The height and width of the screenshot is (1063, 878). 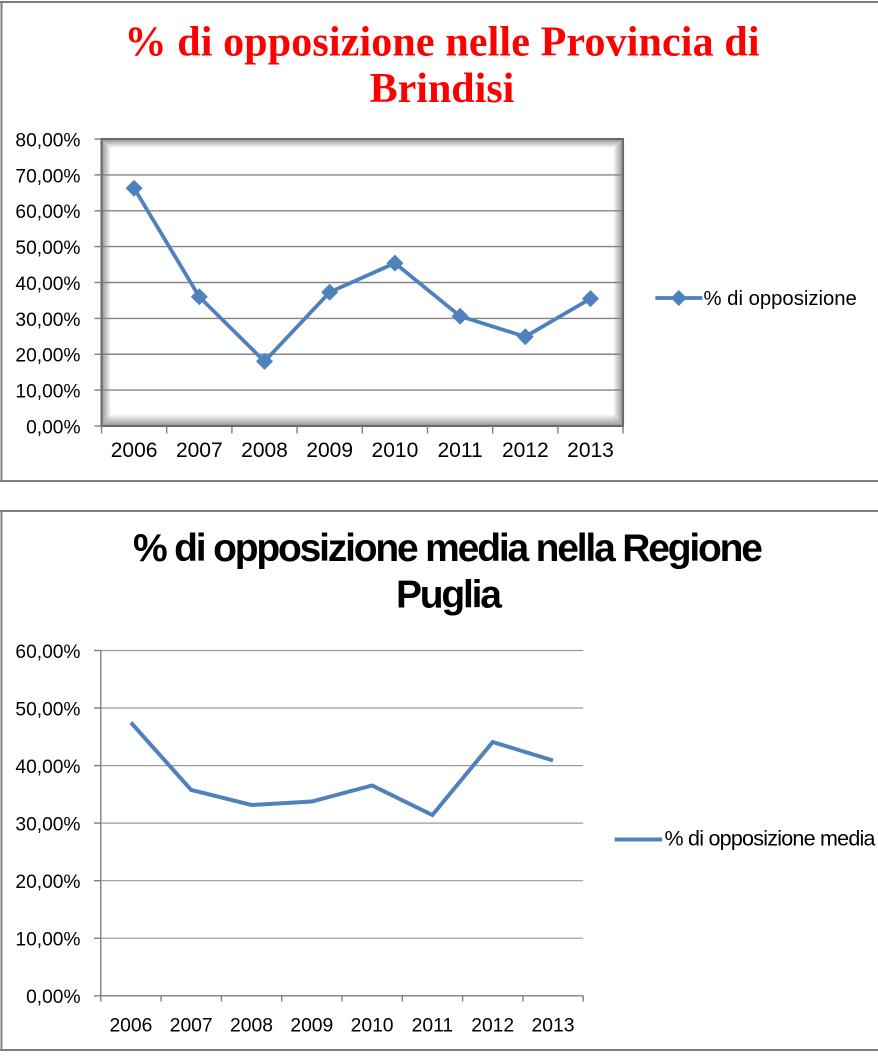 What do you see at coordinates (448, 548) in the screenshot?
I see `svg-text:% di opposizione media nella R: % di opposizione media nella Regione` at bounding box center [448, 548].